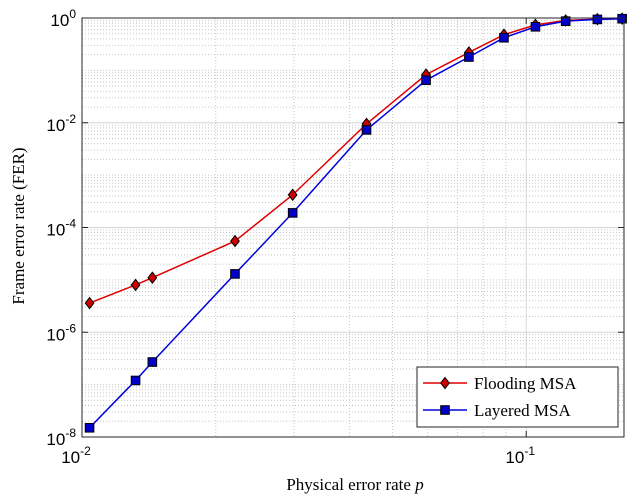 Image resolution: width=633 pixels, height=497 pixels. I want to click on legend-item-flooding-msa: Flooding MSA, so click(500, 383).